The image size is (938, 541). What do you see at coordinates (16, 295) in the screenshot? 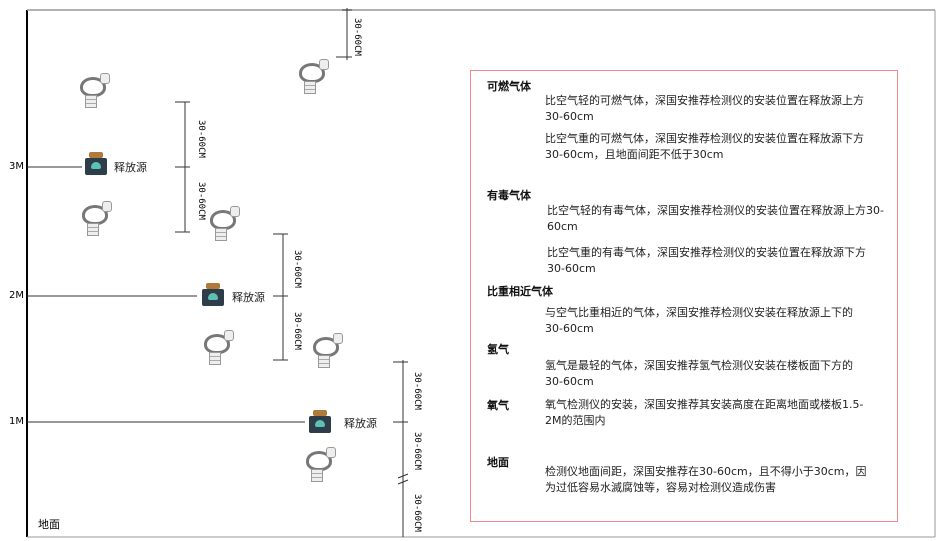
I see `level-2m: 2M` at bounding box center [16, 295].